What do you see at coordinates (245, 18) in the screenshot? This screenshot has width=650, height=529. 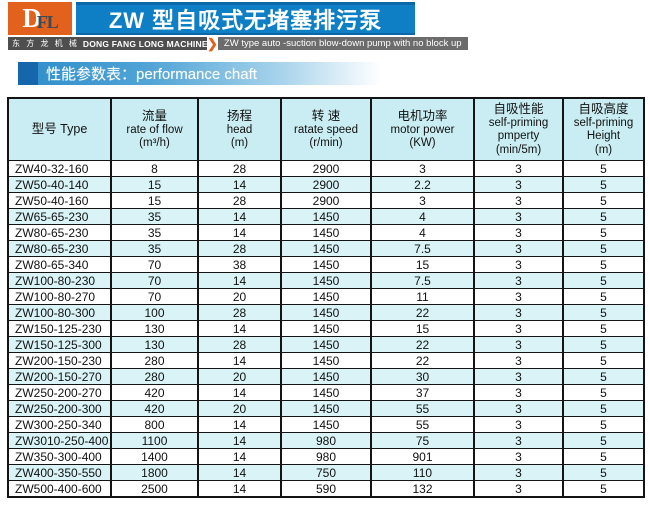 I see `product-title-banner: ZW 型自吸式无堵塞排污泵` at bounding box center [245, 18].